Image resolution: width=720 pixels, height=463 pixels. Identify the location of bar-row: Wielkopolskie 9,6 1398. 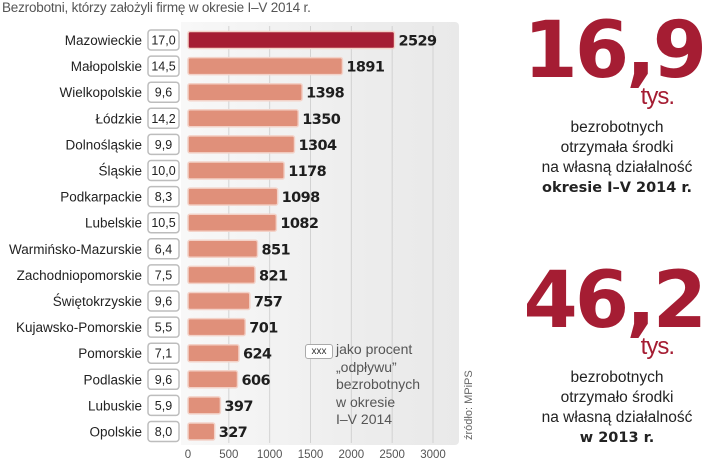
(202, 92).